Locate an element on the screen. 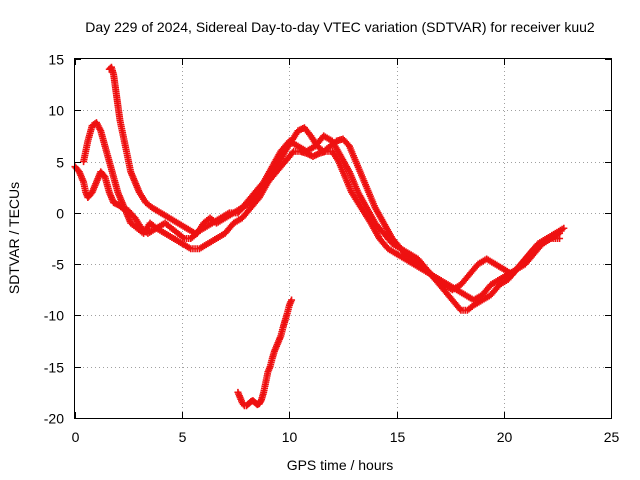  y-axis-label: SDTVAR / TECUs is located at coordinates (14, 238).